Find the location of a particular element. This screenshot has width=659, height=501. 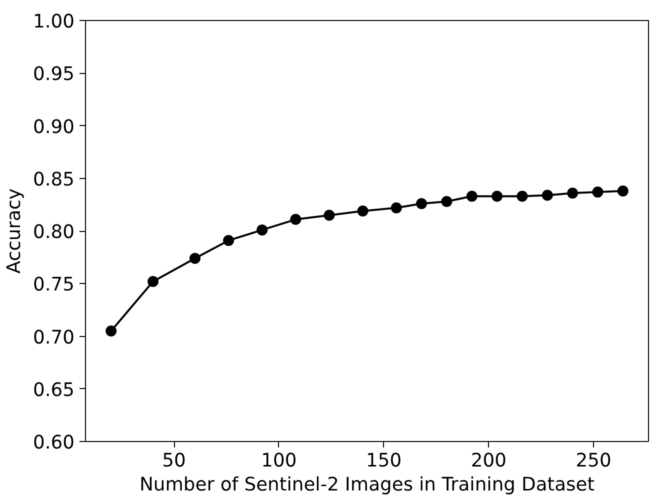

x-axis-title: Number of Sentinel-2 Images in Training Dataset is located at coordinates (367, 485).